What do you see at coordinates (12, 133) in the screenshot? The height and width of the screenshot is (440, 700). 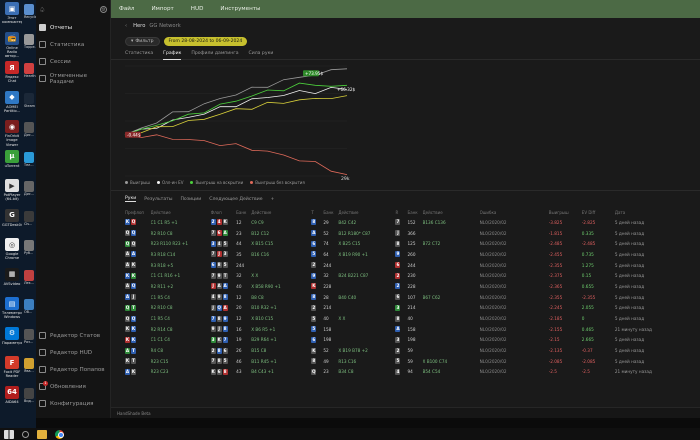 I see `desktop-shortcut: ◉ FinOrbit Image Viewer` at bounding box center [12, 133].